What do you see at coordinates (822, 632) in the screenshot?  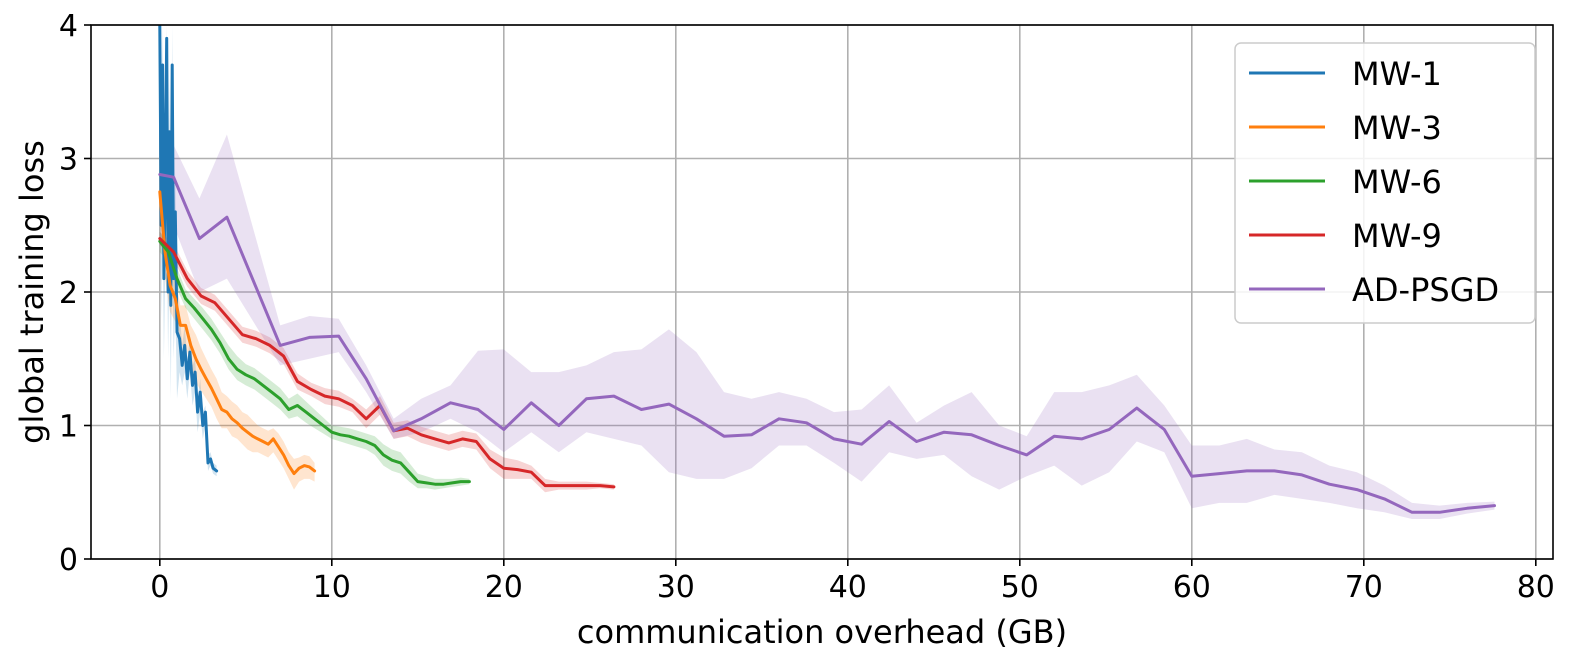 I see `x-axis-label: communication overhead (GB)` at bounding box center [822, 632].